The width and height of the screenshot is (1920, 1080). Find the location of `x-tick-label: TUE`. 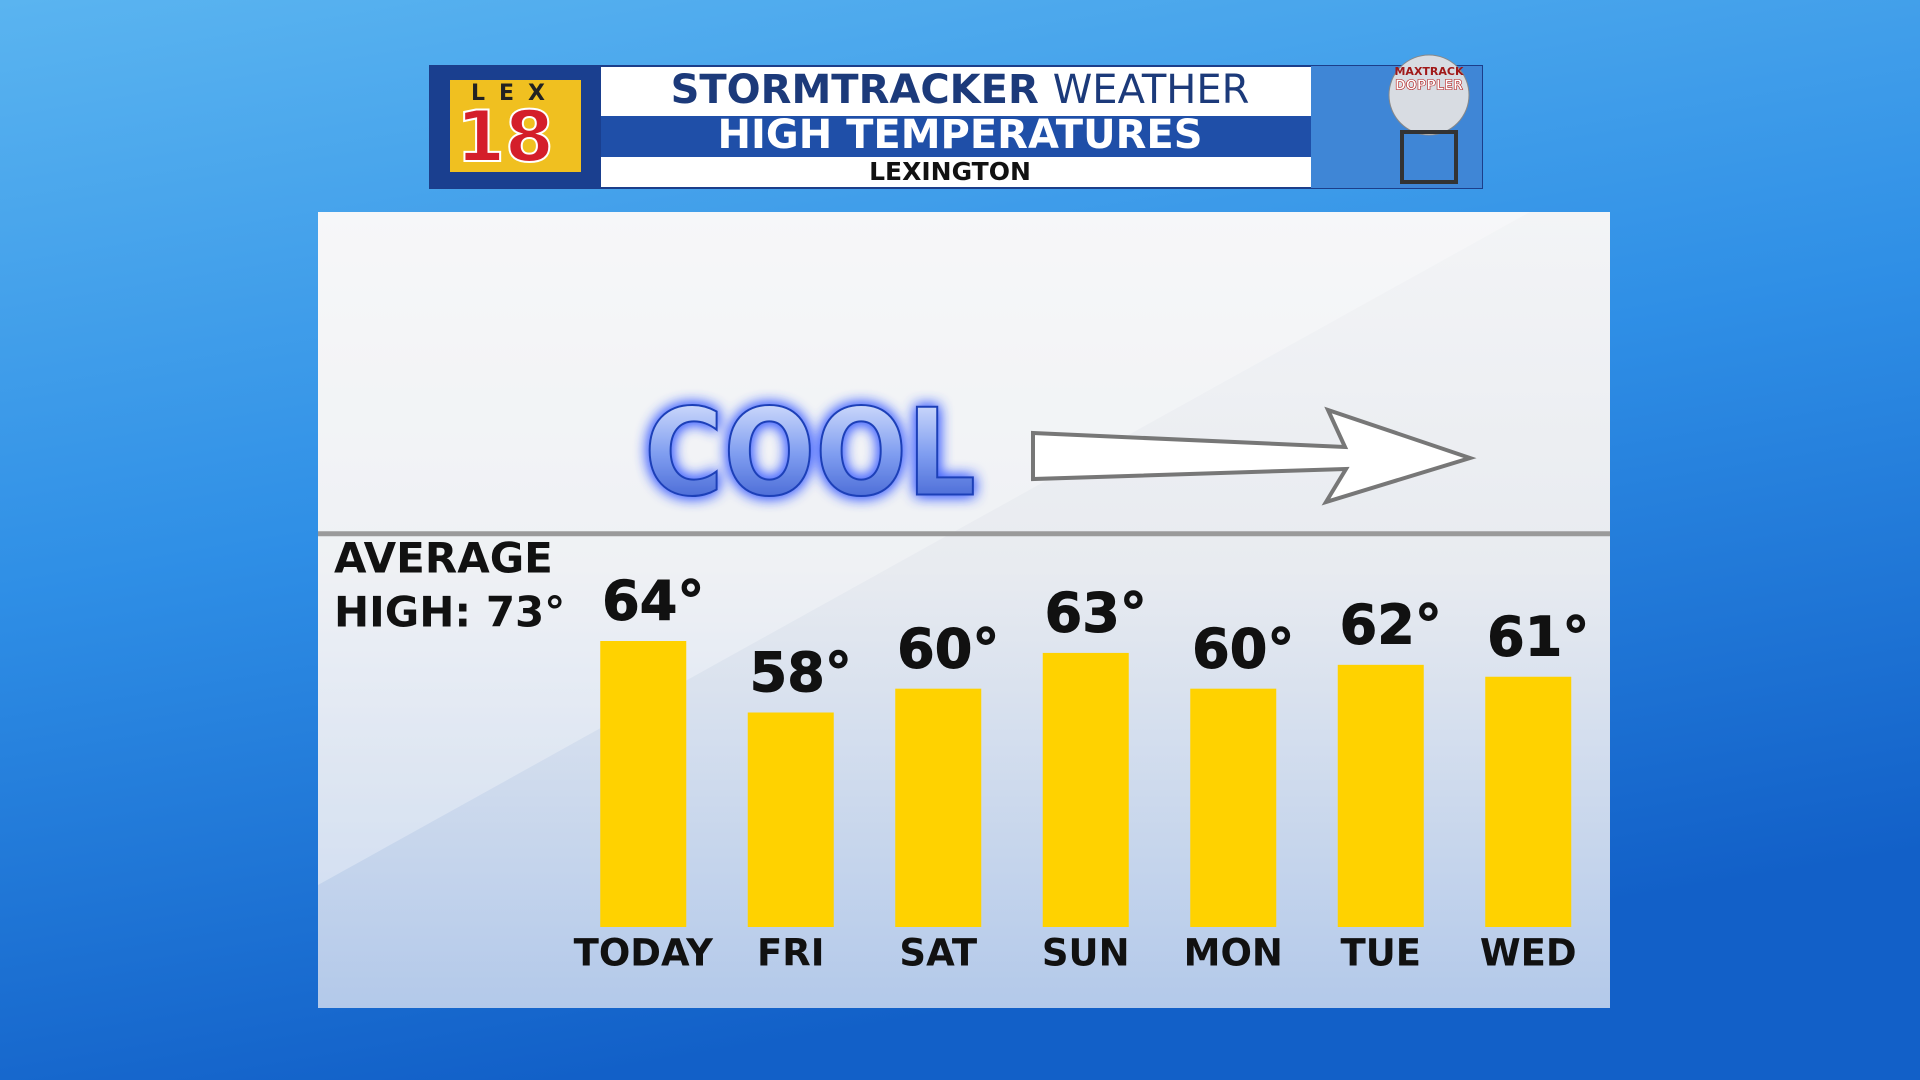

x-tick-label: TUE is located at coordinates (1380, 953).